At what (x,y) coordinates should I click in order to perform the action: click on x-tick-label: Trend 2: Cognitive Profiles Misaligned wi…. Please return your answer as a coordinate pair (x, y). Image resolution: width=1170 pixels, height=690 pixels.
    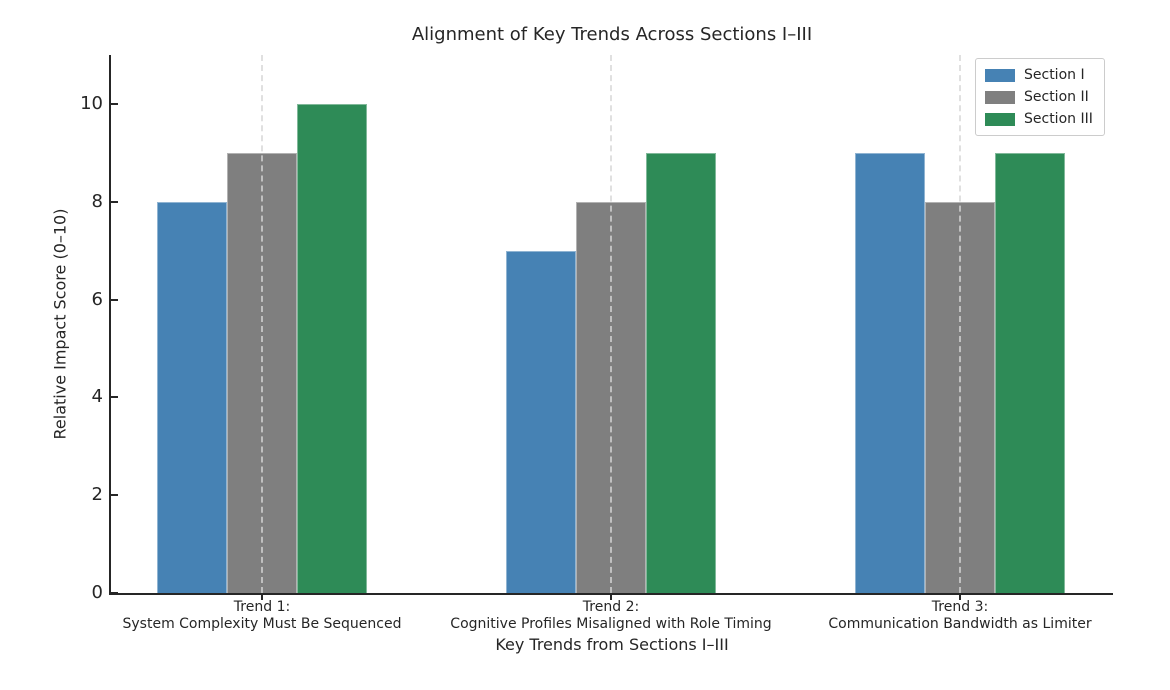
    Looking at the image, I should click on (611, 616).